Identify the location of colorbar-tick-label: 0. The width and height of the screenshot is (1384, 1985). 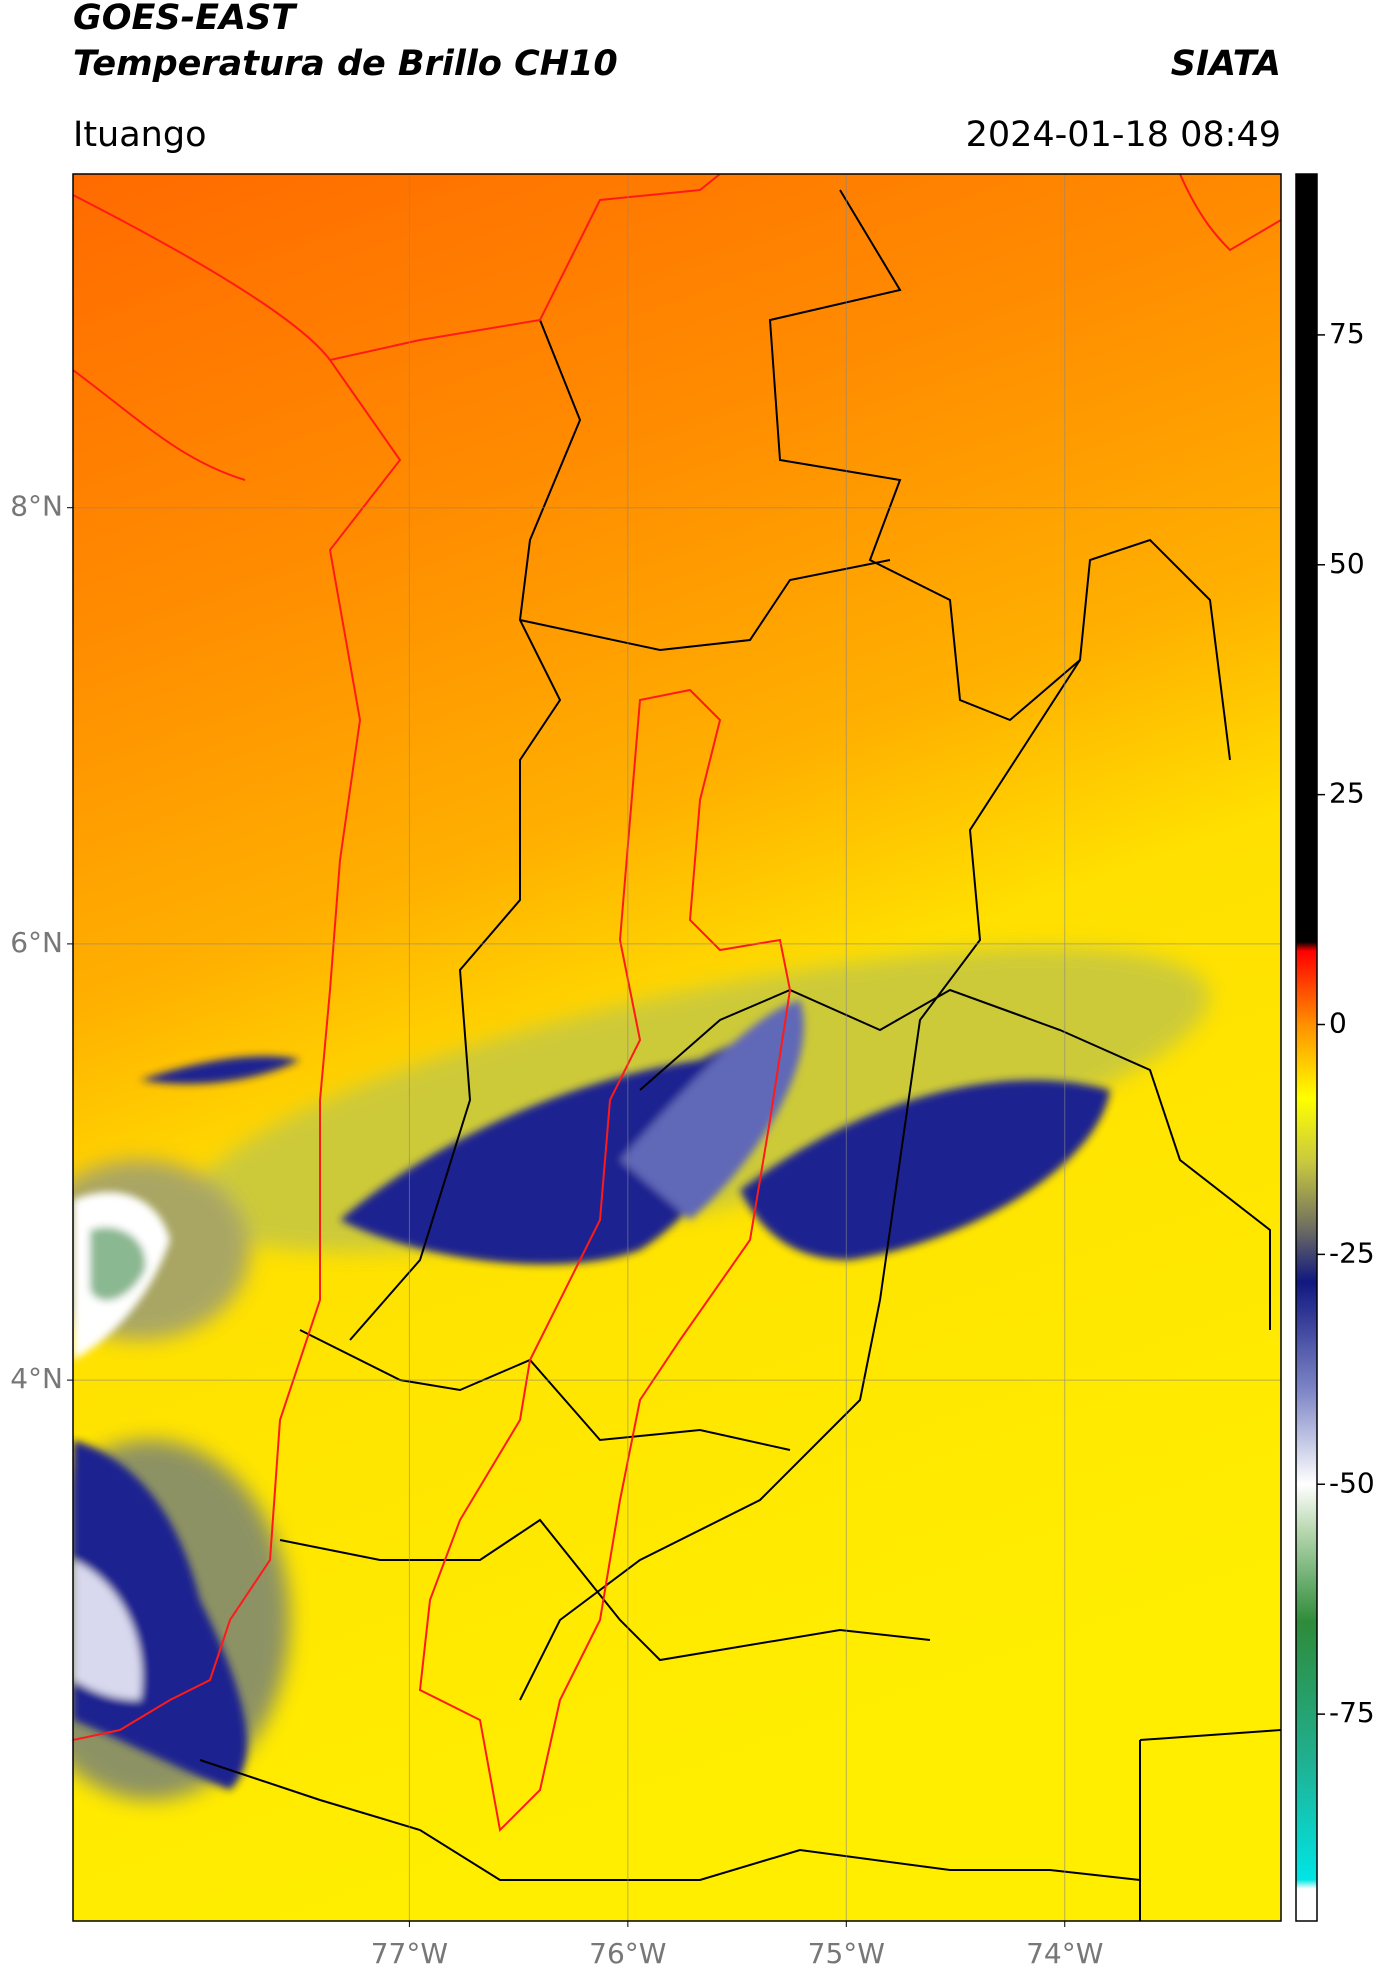
(1338, 1023).